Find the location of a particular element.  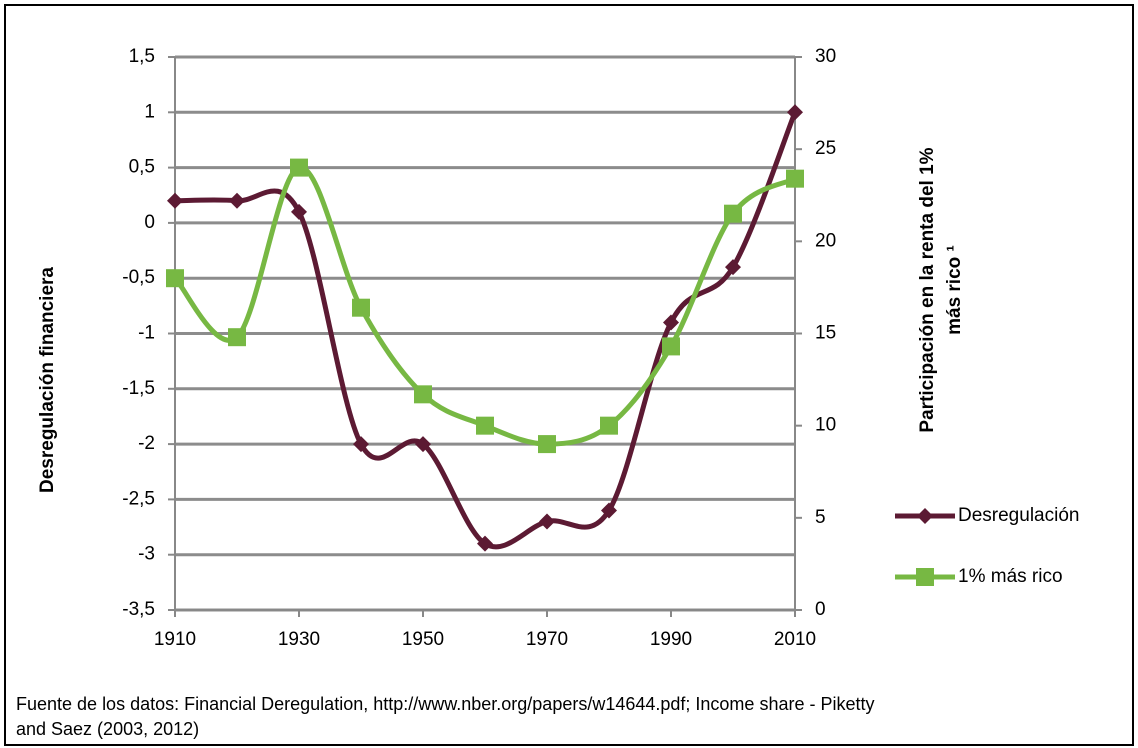

y-tick-label: 1 is located at coordinates (149, 111).